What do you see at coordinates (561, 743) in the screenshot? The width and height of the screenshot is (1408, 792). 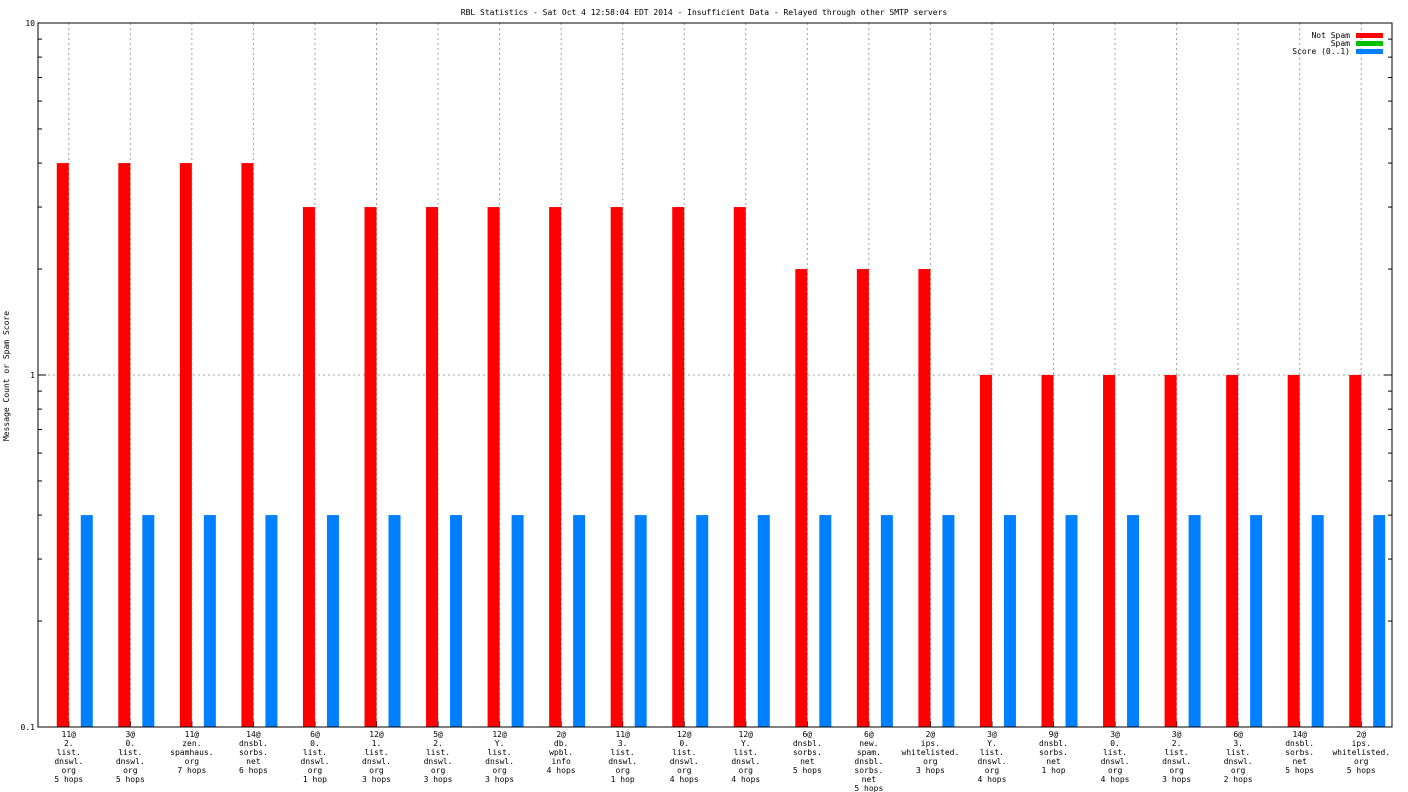 I see `x-tick-label-line: db.` at bounding box center [561, 743].